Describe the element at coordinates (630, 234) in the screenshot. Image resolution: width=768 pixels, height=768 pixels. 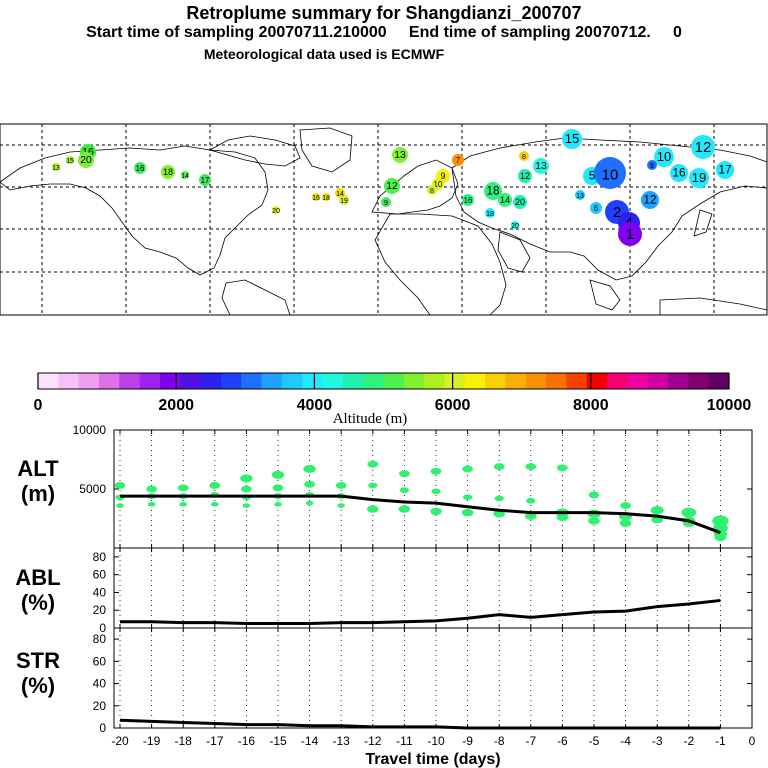
I see `map-marker-day-label: 1` at that location.